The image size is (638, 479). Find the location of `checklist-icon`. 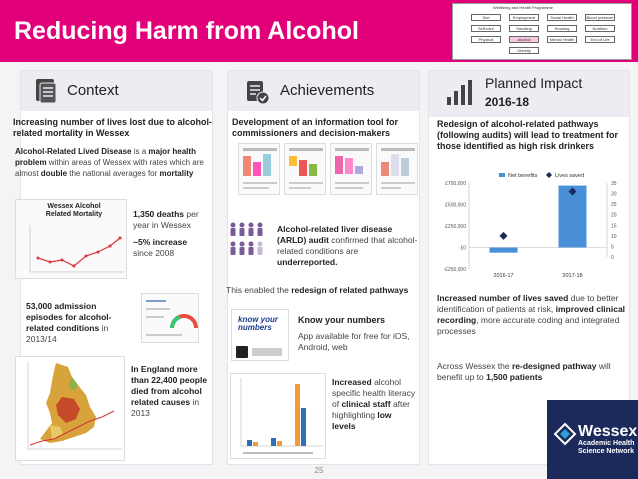

checklist-icon is located at coordinates (258, 93).